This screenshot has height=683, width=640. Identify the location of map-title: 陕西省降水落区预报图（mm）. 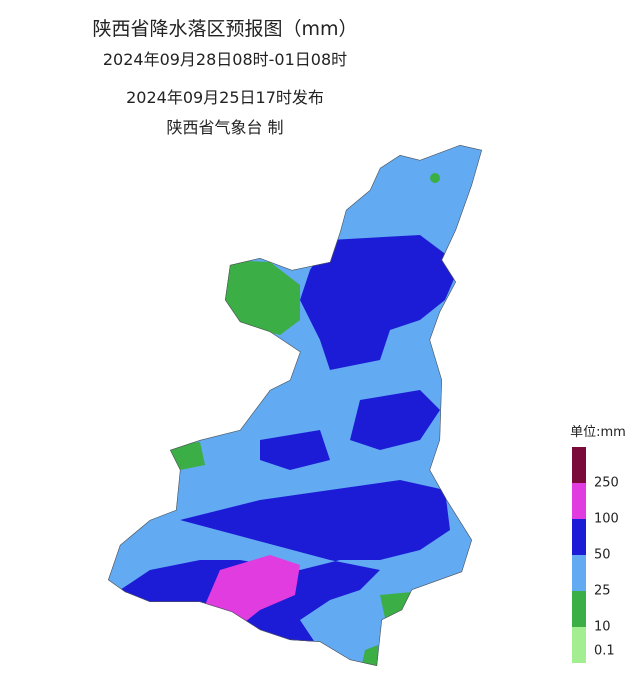
(225, 29).